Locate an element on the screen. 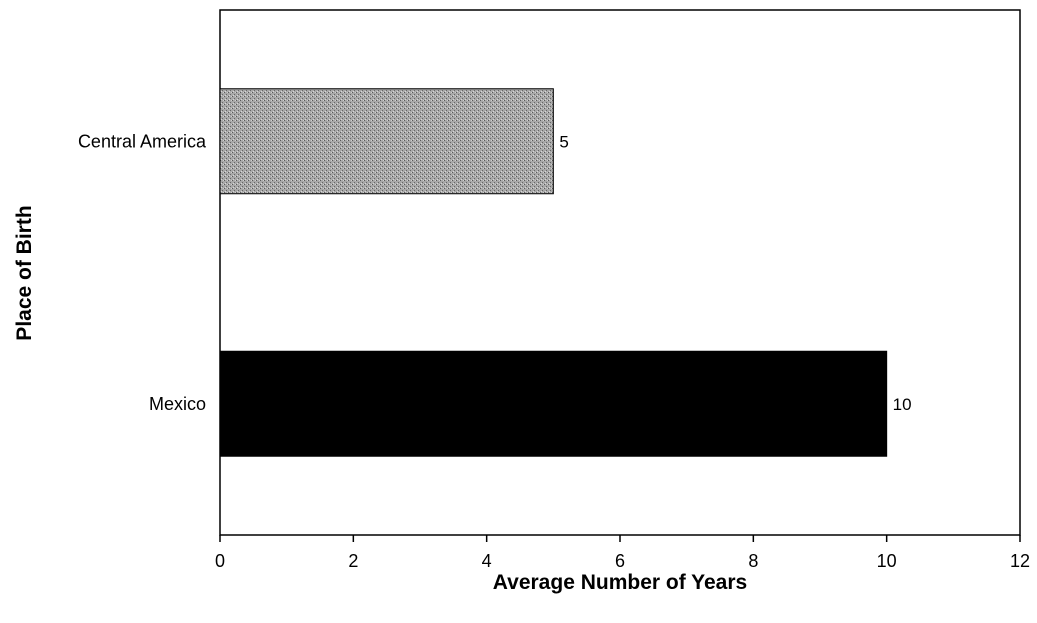 The image size is (1037, 623). x-tick-label: 10 is located at coordinates (887, 561).